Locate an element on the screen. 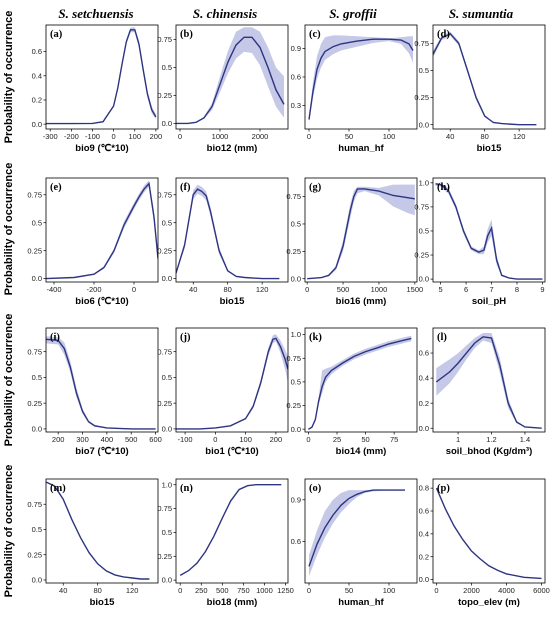 The height and width of the screenshot is (621, 550). panel-h-xlabel: soil_pH is located at coordinates (489, 301).